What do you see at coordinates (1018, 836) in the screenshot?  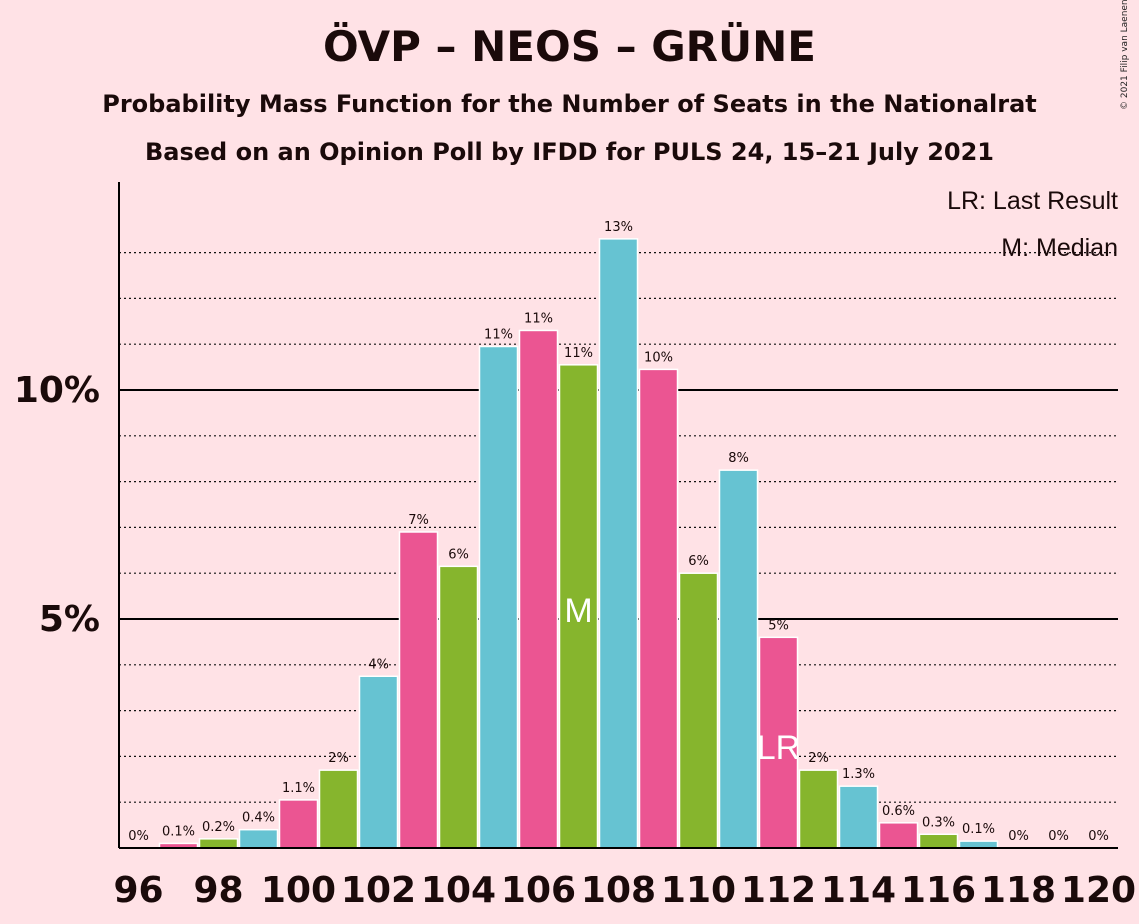 I see `data-label-118: 0%` at bounding box center [1018, 836].